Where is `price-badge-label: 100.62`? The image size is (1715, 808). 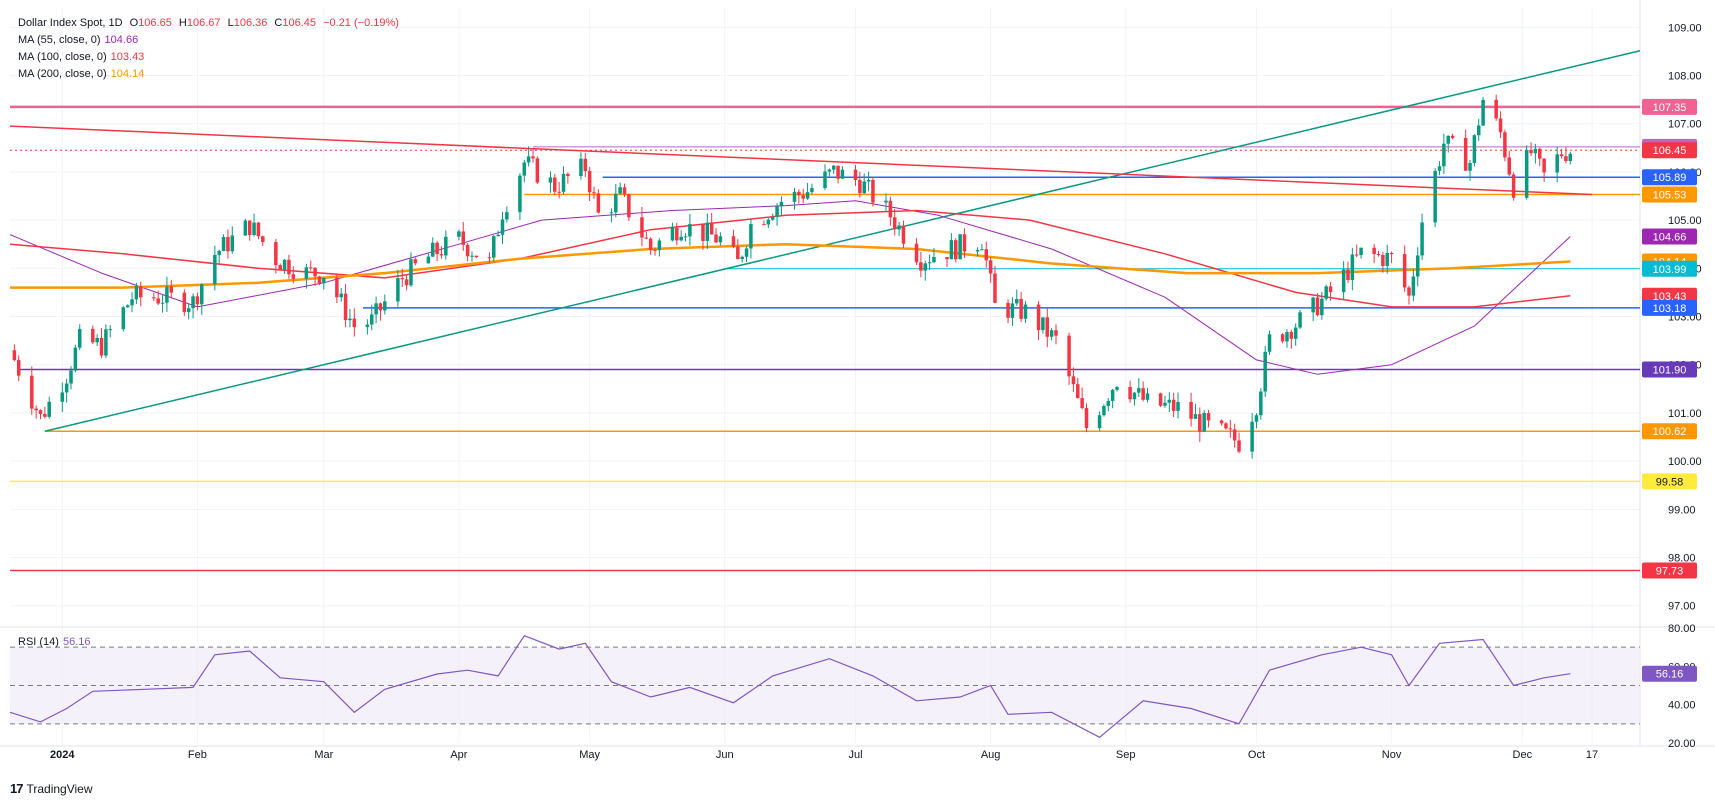 price-badge-label: 100.62 is located at coordinates (1670, 432).